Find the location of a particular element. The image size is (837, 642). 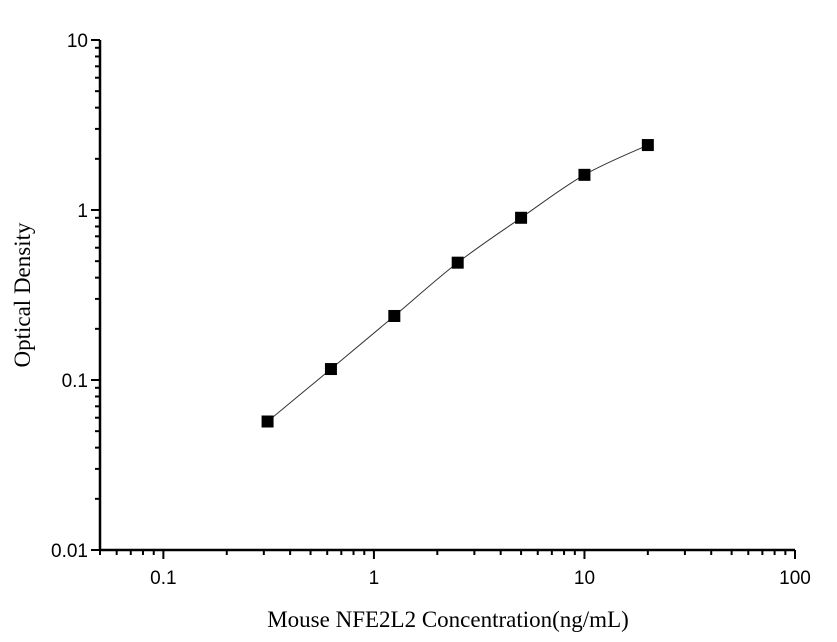

y-tick-label: 0.01 is located at coordinates (69, 551).